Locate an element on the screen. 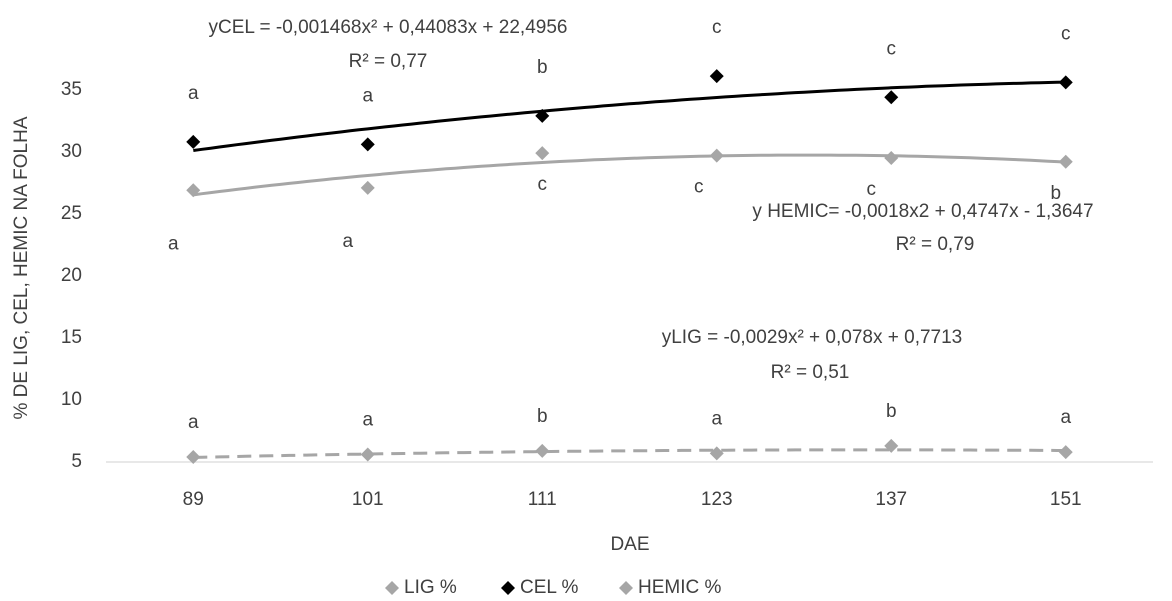 The height and width of the screenshot is (601, 1172). x-tick-label: 123 is located at coordinates (717, 499).